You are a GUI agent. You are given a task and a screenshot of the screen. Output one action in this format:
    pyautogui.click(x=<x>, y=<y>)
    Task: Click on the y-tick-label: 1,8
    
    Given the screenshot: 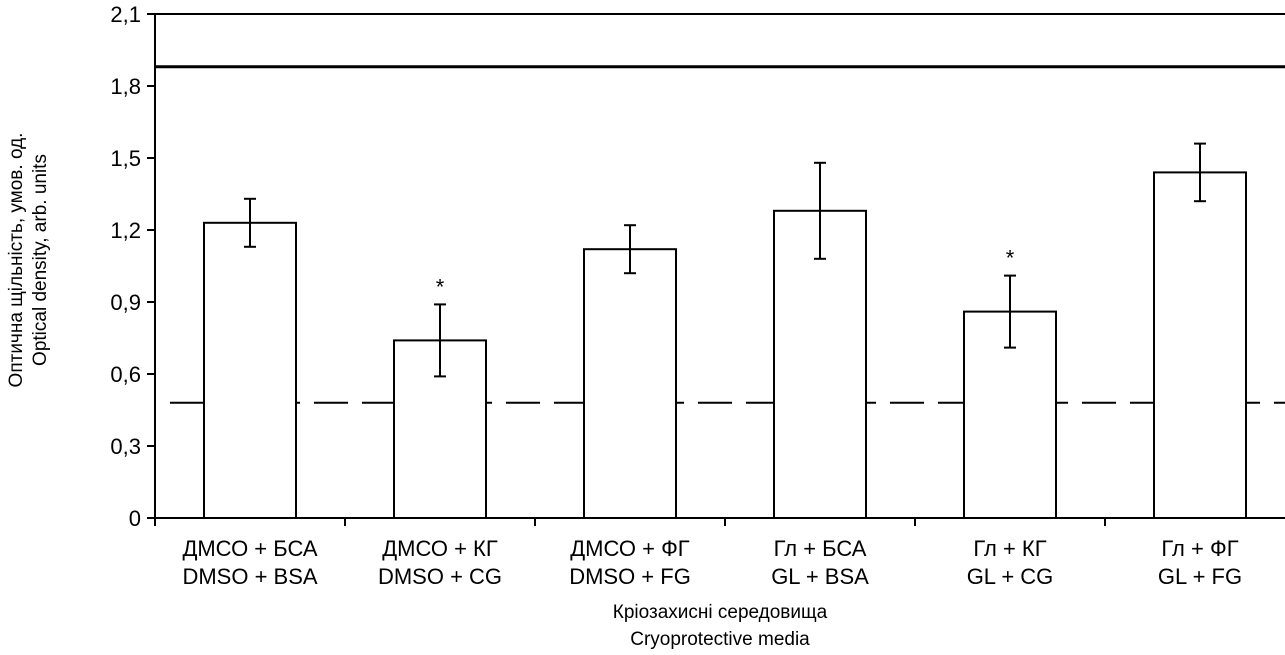 What is the action you would take?
    pyautogui.click(x=125, y=86)
    